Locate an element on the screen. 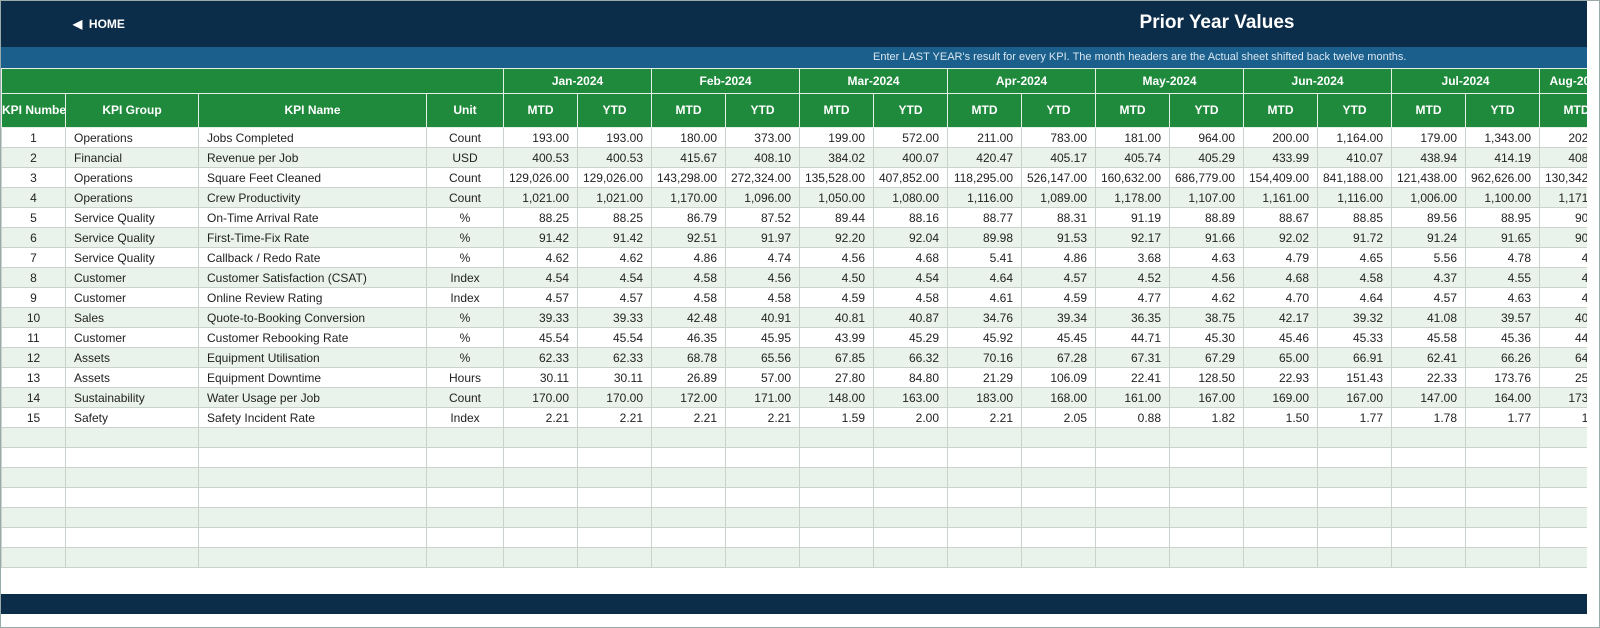 This screenshot has height=628, width=1600. home-button: ◀ HOME is located at coordinates (99, 24).